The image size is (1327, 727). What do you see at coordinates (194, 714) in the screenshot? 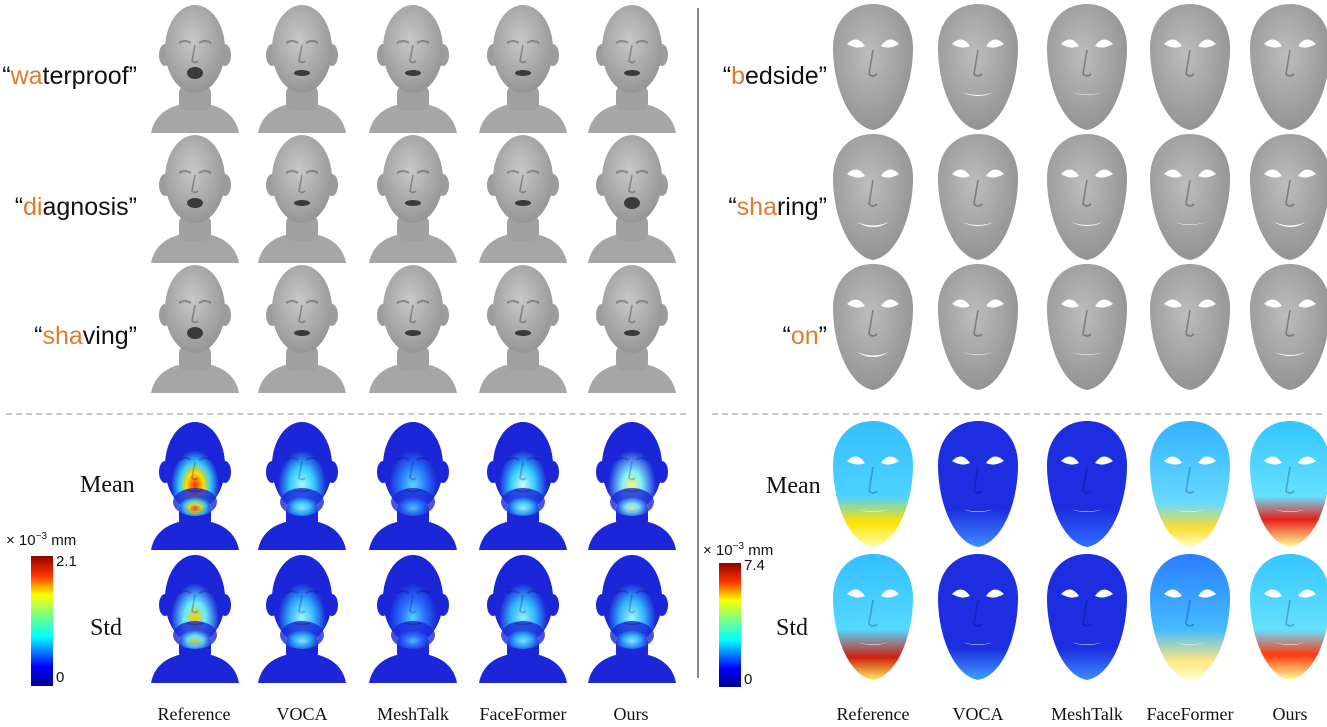
I see `column-label-reference-left: Reference` at bounding box center [194, 714].